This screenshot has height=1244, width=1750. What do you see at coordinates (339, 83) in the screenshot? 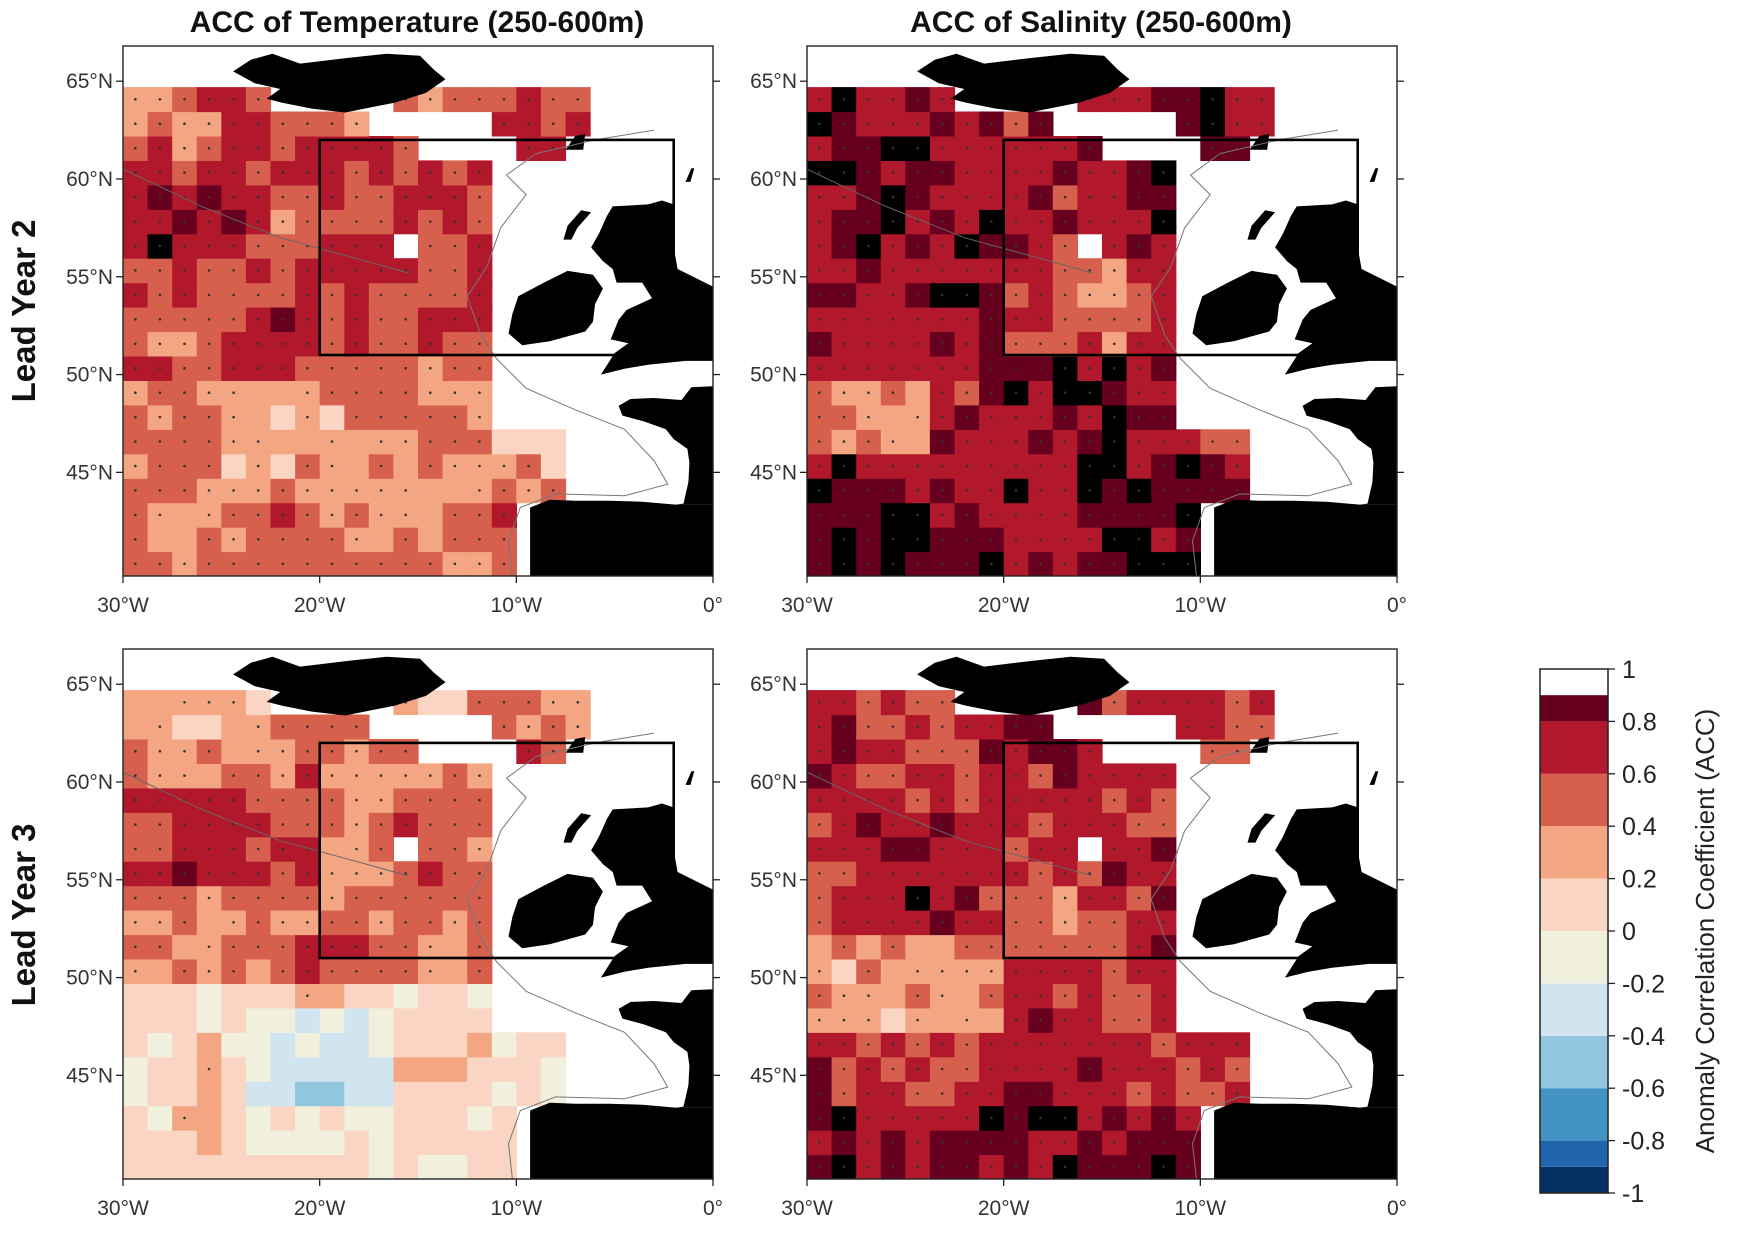
I see `land-iceland` at bounding box center [339, 83].